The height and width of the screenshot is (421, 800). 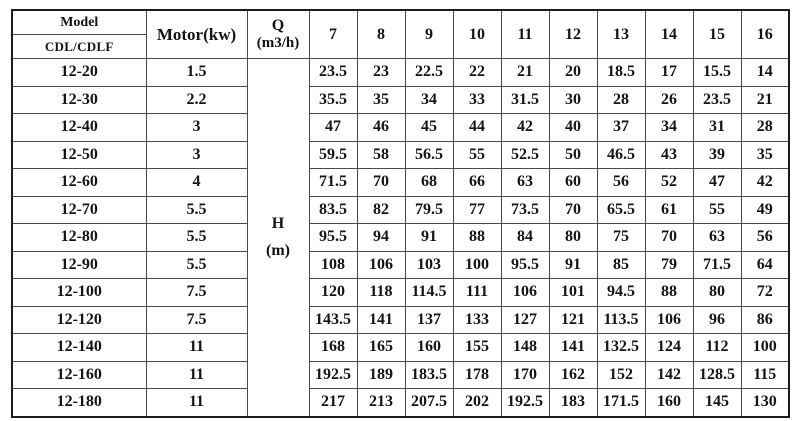 What do you see at coordinates (196, 99) in the screenshot?
I see `motor-kw-cell: 2.2` at bounding box center [196, 99].